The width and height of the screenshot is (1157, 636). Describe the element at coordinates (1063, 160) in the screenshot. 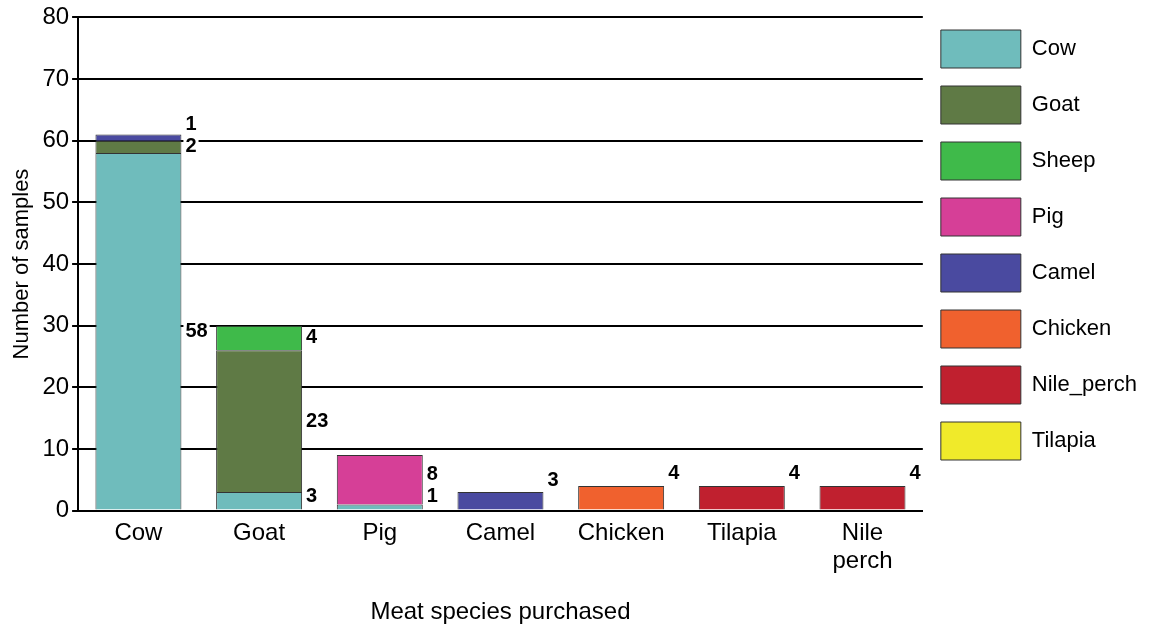

I see `legend-label: Sheep` at that location.